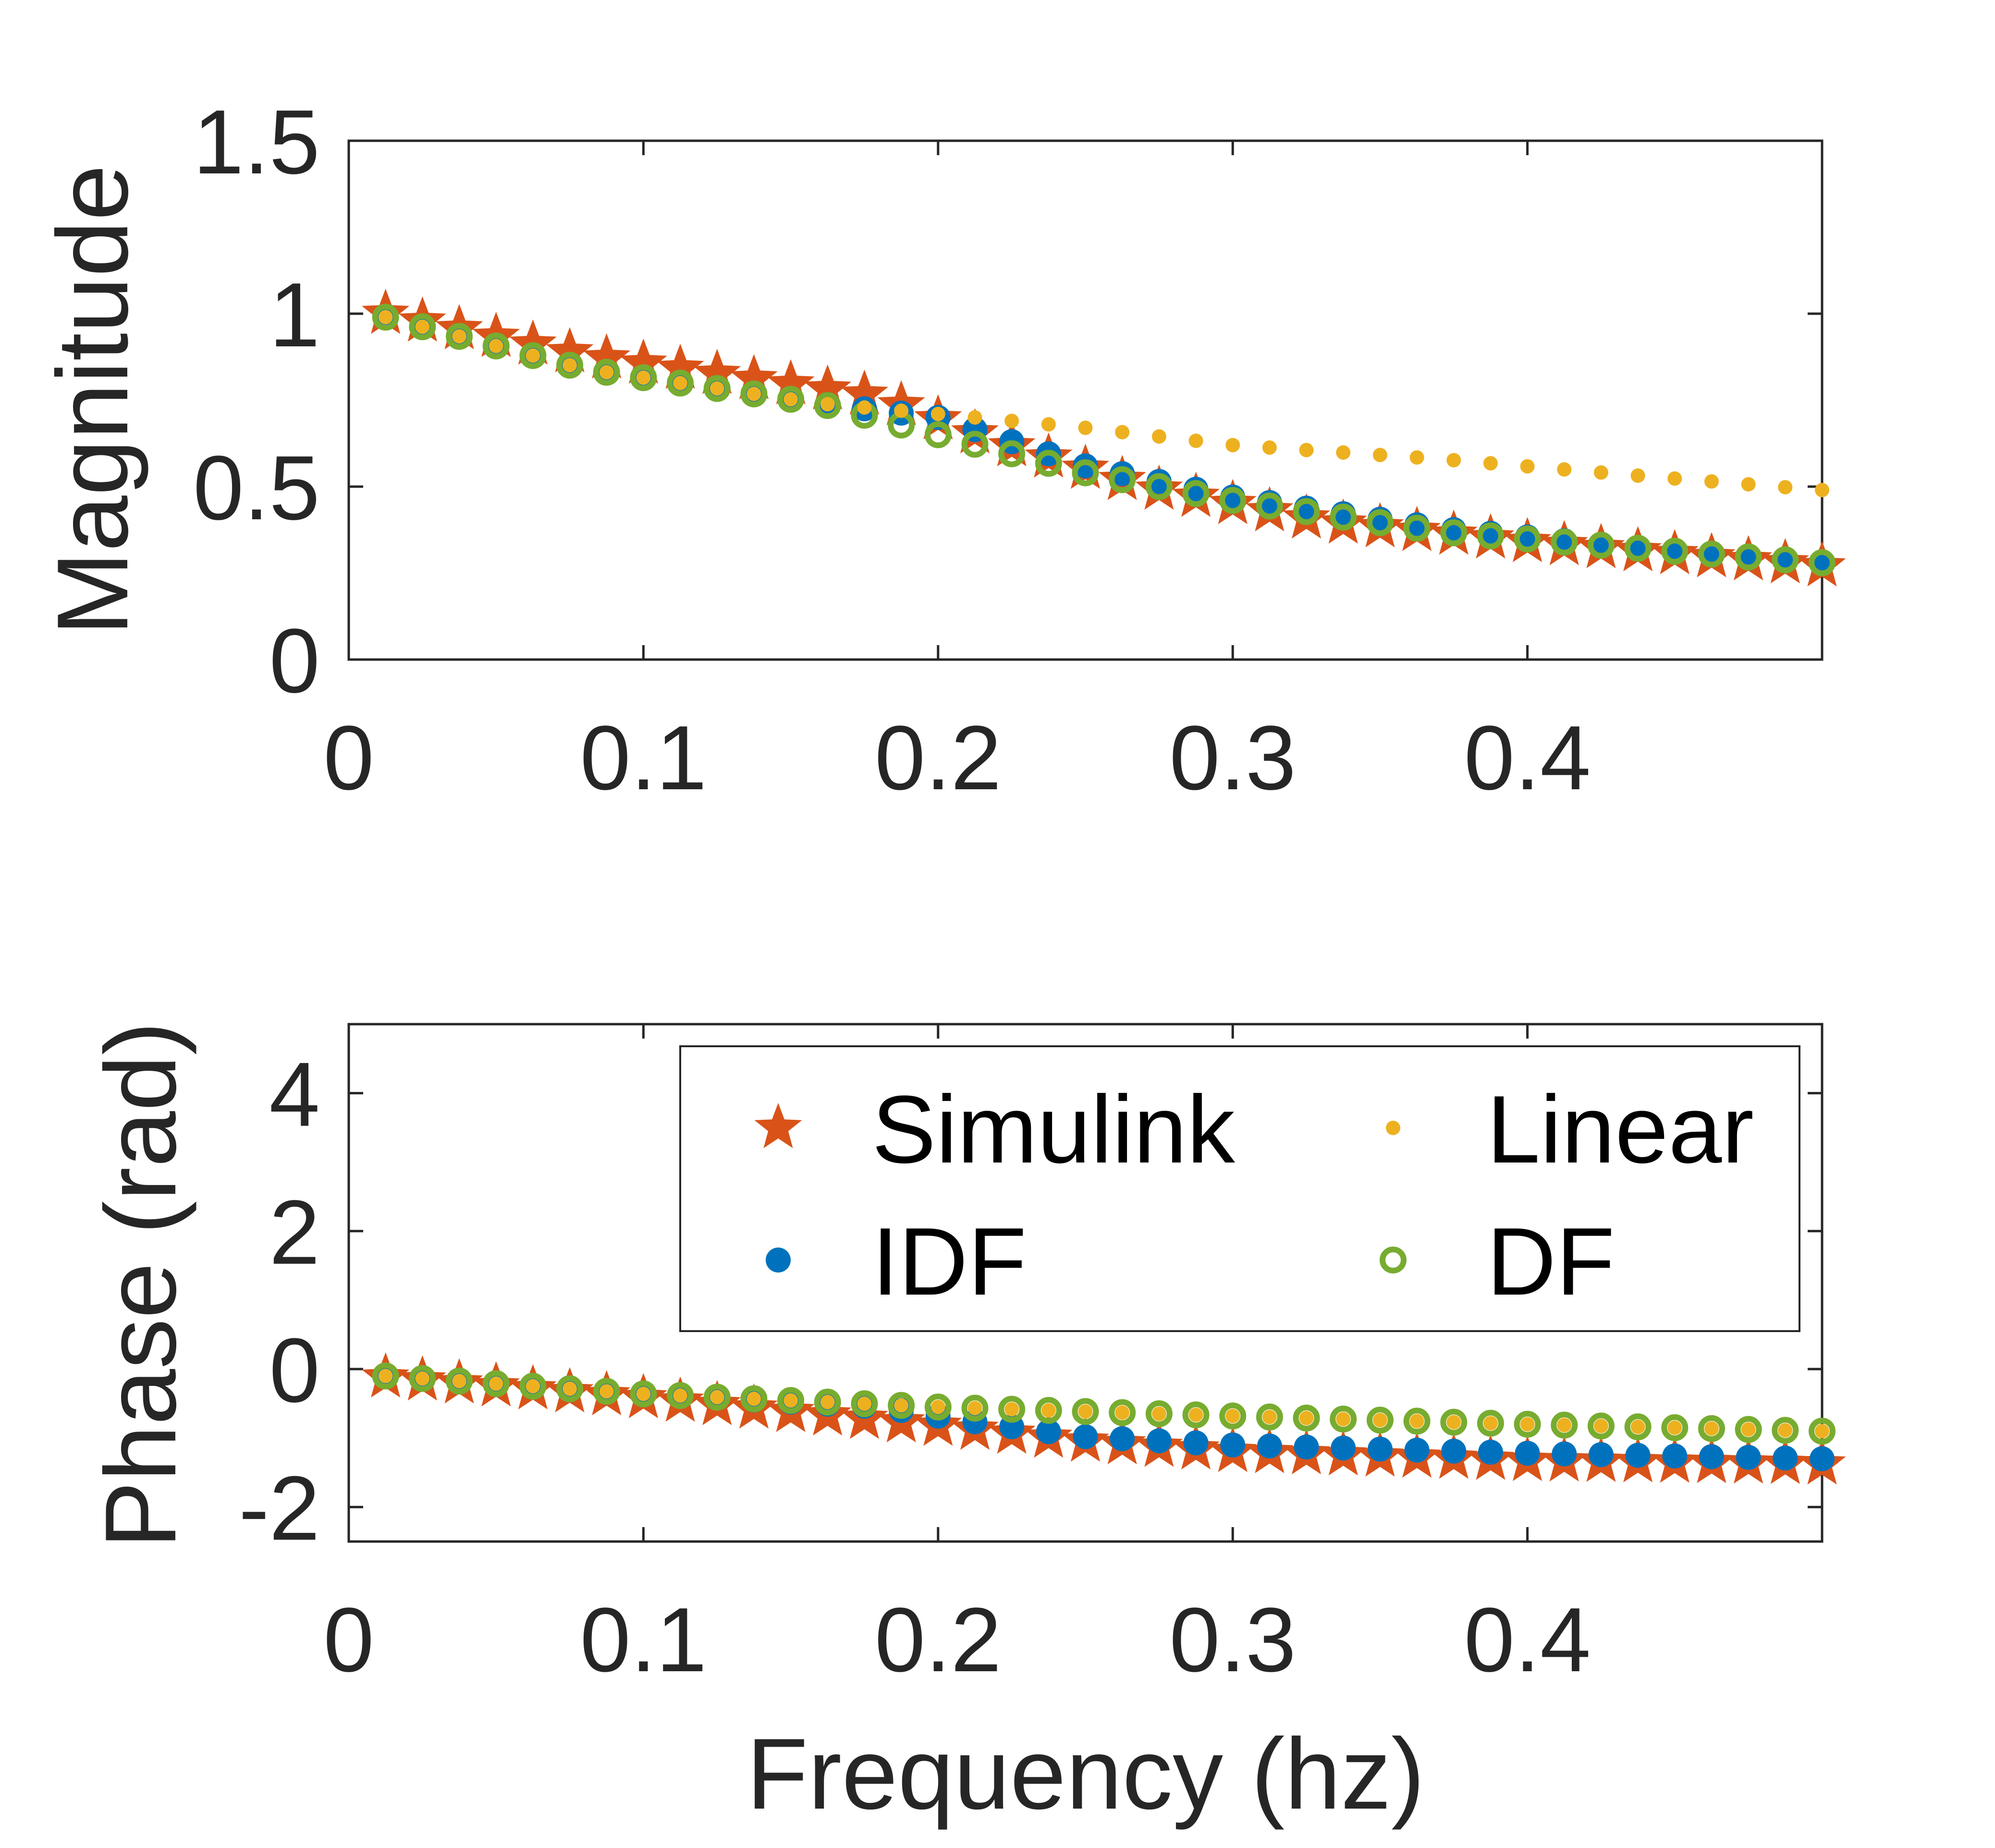 The width and height of the screenshot is (1995, 1848). Describe the element at coordinates (256, 142) in the screenshot. I see `magnitude-y-tick-label: 1.5` at that location.